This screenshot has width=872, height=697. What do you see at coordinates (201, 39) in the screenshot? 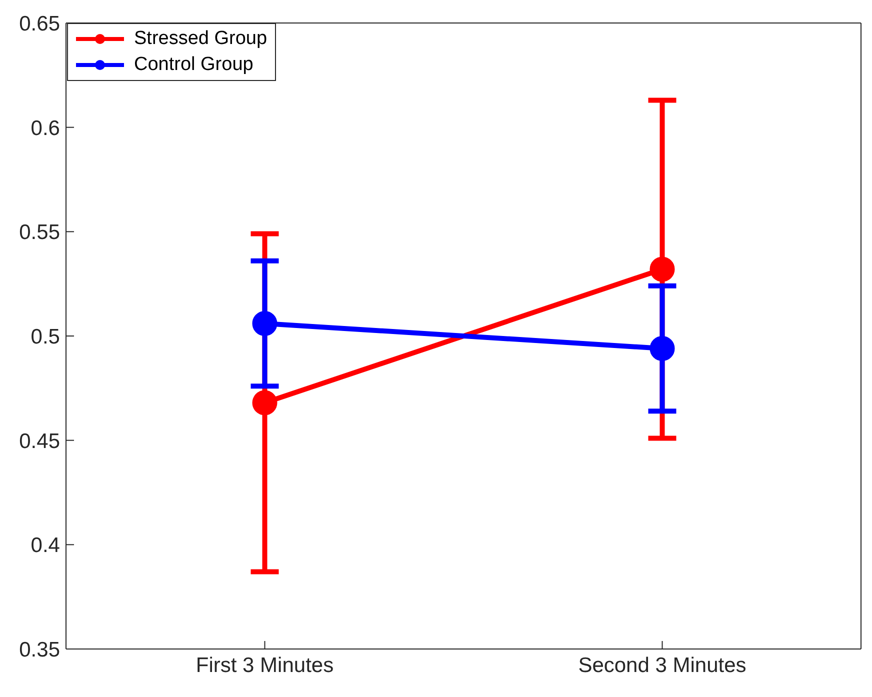
I see `legend-label: Stressed Group` at bounding box center [201, 39].